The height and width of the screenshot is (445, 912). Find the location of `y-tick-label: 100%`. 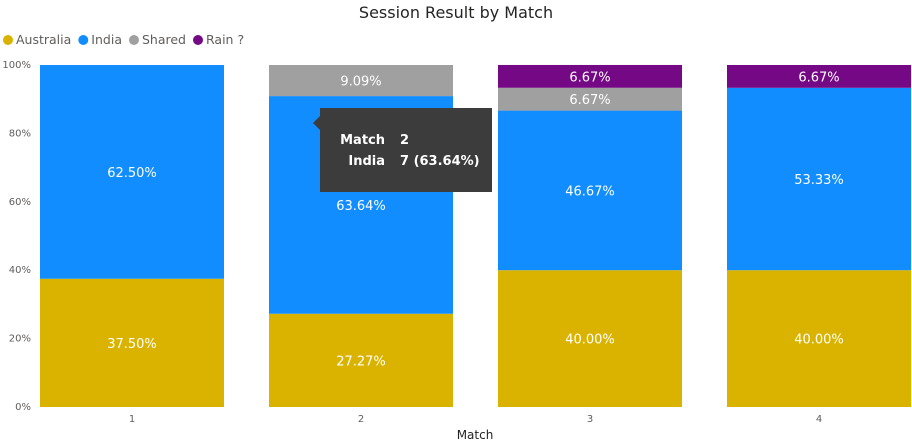

y-tick-label: 100% is located at coordinates (16, 65).